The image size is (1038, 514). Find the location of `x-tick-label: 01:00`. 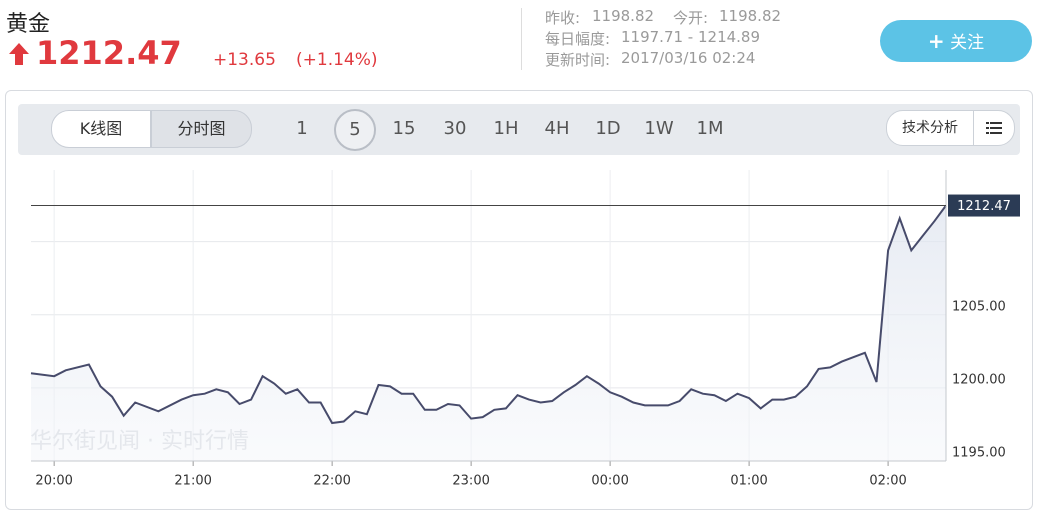

x-tick-label: 01:00 is located at coordinates (748, 481).